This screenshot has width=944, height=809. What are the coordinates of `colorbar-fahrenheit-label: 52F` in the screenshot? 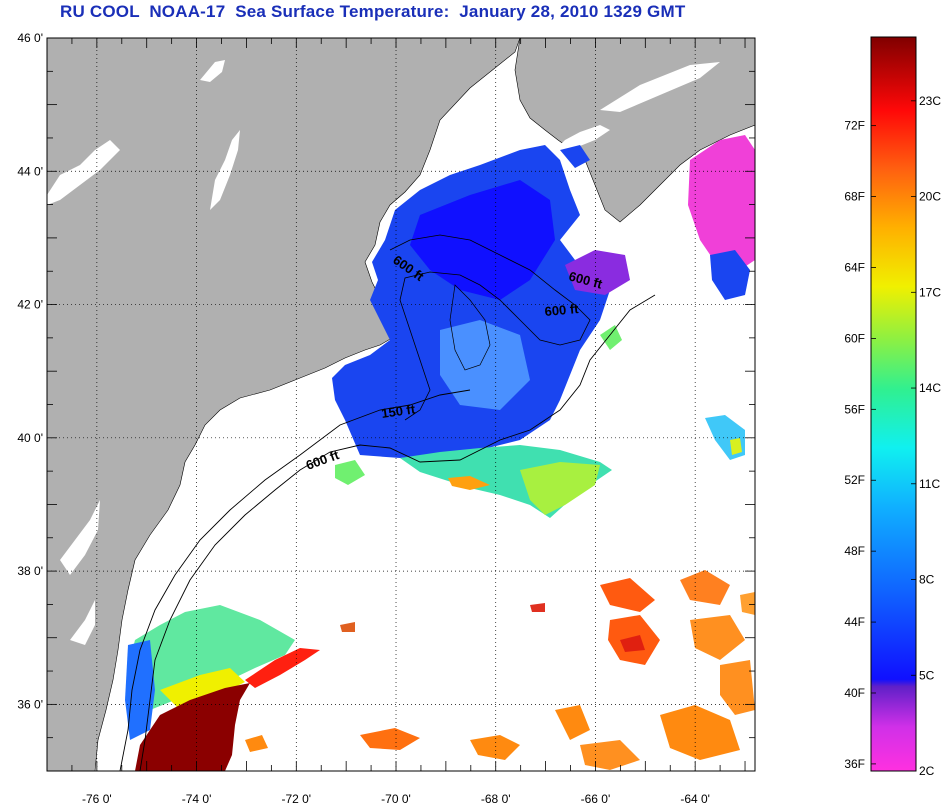 It's located at (854, 480).